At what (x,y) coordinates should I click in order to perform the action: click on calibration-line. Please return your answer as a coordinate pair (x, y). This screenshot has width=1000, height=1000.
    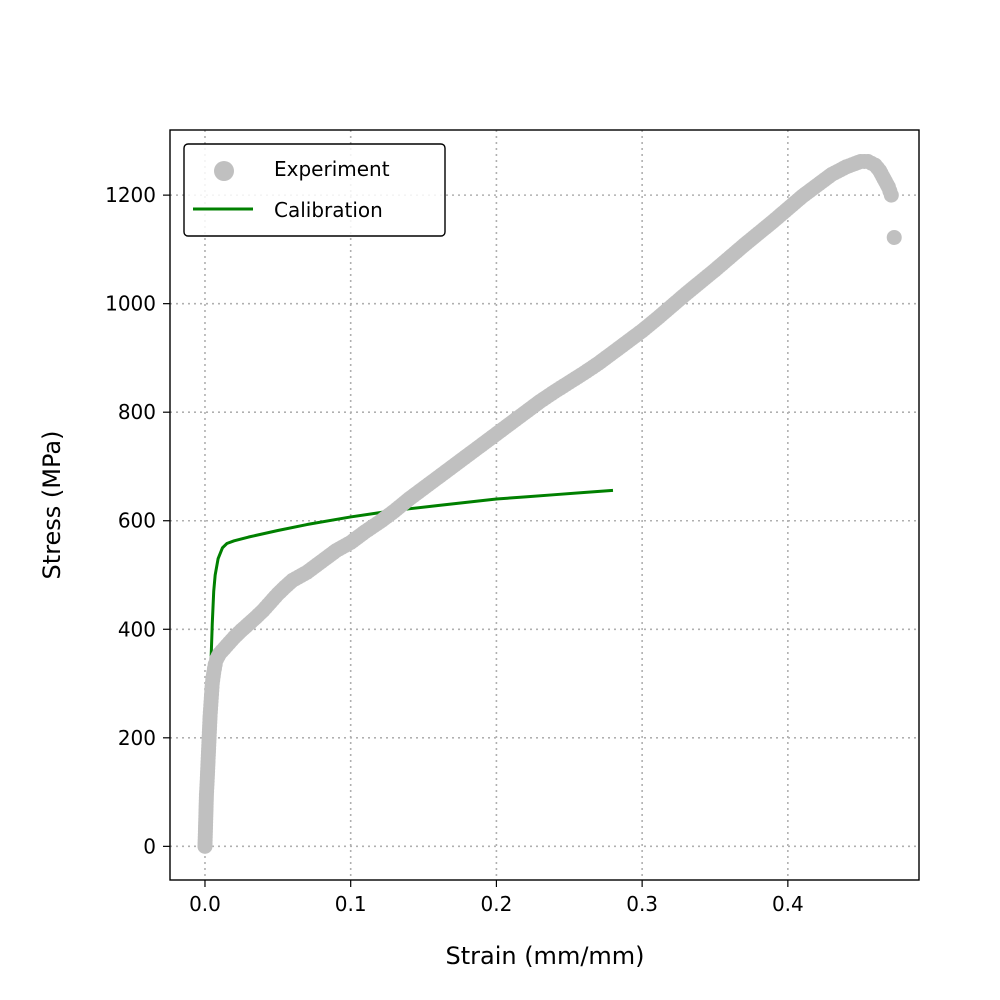
    Looking at the image, I should click on (408, 667).